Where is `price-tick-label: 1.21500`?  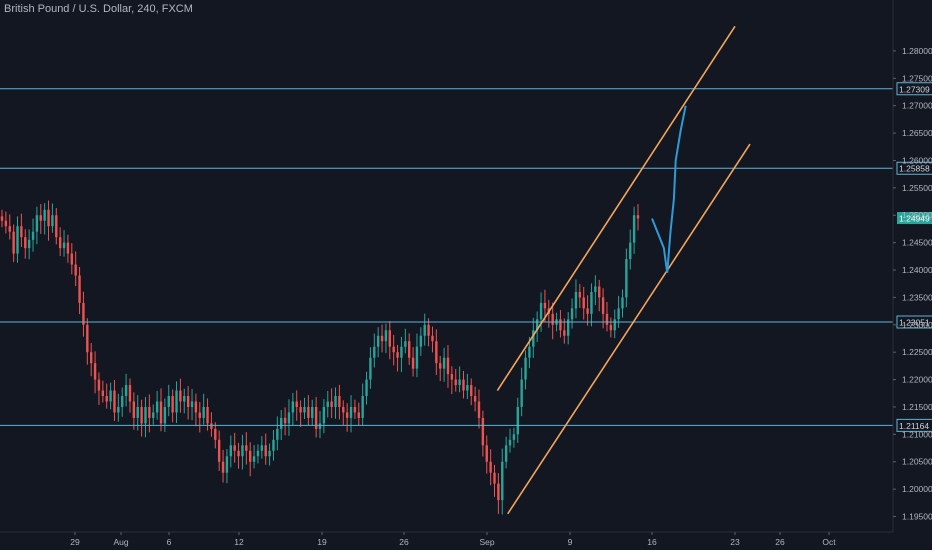 price-tick-label: 1.21500 is located at coordinates (917, 407).